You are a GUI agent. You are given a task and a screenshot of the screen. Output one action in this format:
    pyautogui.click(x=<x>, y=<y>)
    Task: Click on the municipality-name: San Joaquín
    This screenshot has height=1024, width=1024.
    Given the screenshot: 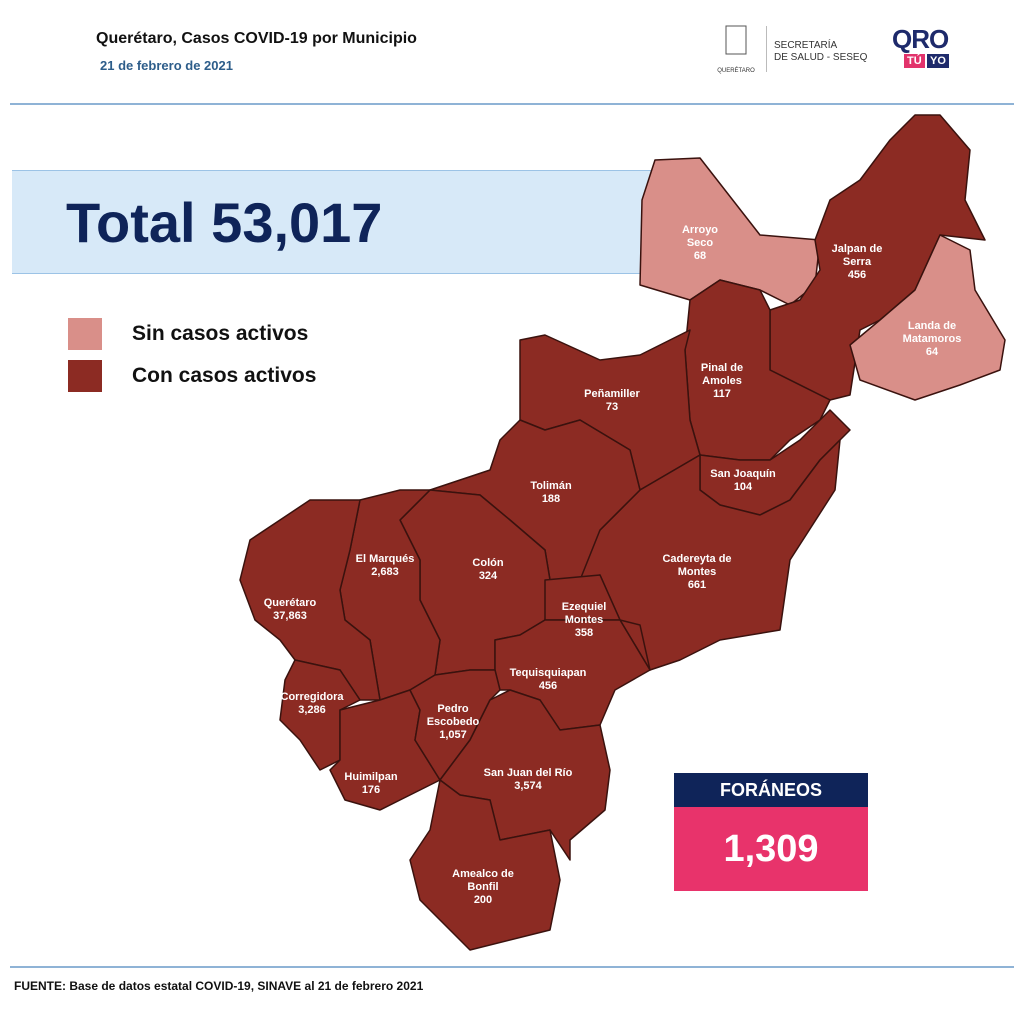 What is the action you would take?
    pyautogui.click(x=743, y=474)
    